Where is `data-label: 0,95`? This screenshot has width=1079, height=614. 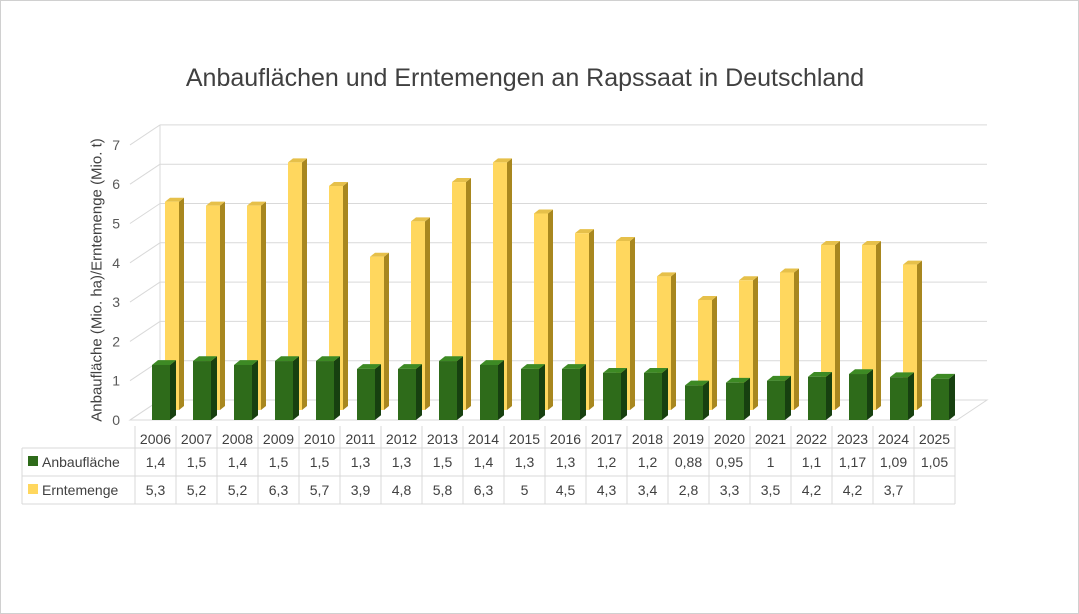 data-label: 0,95 is located at coordinates (729, 462).